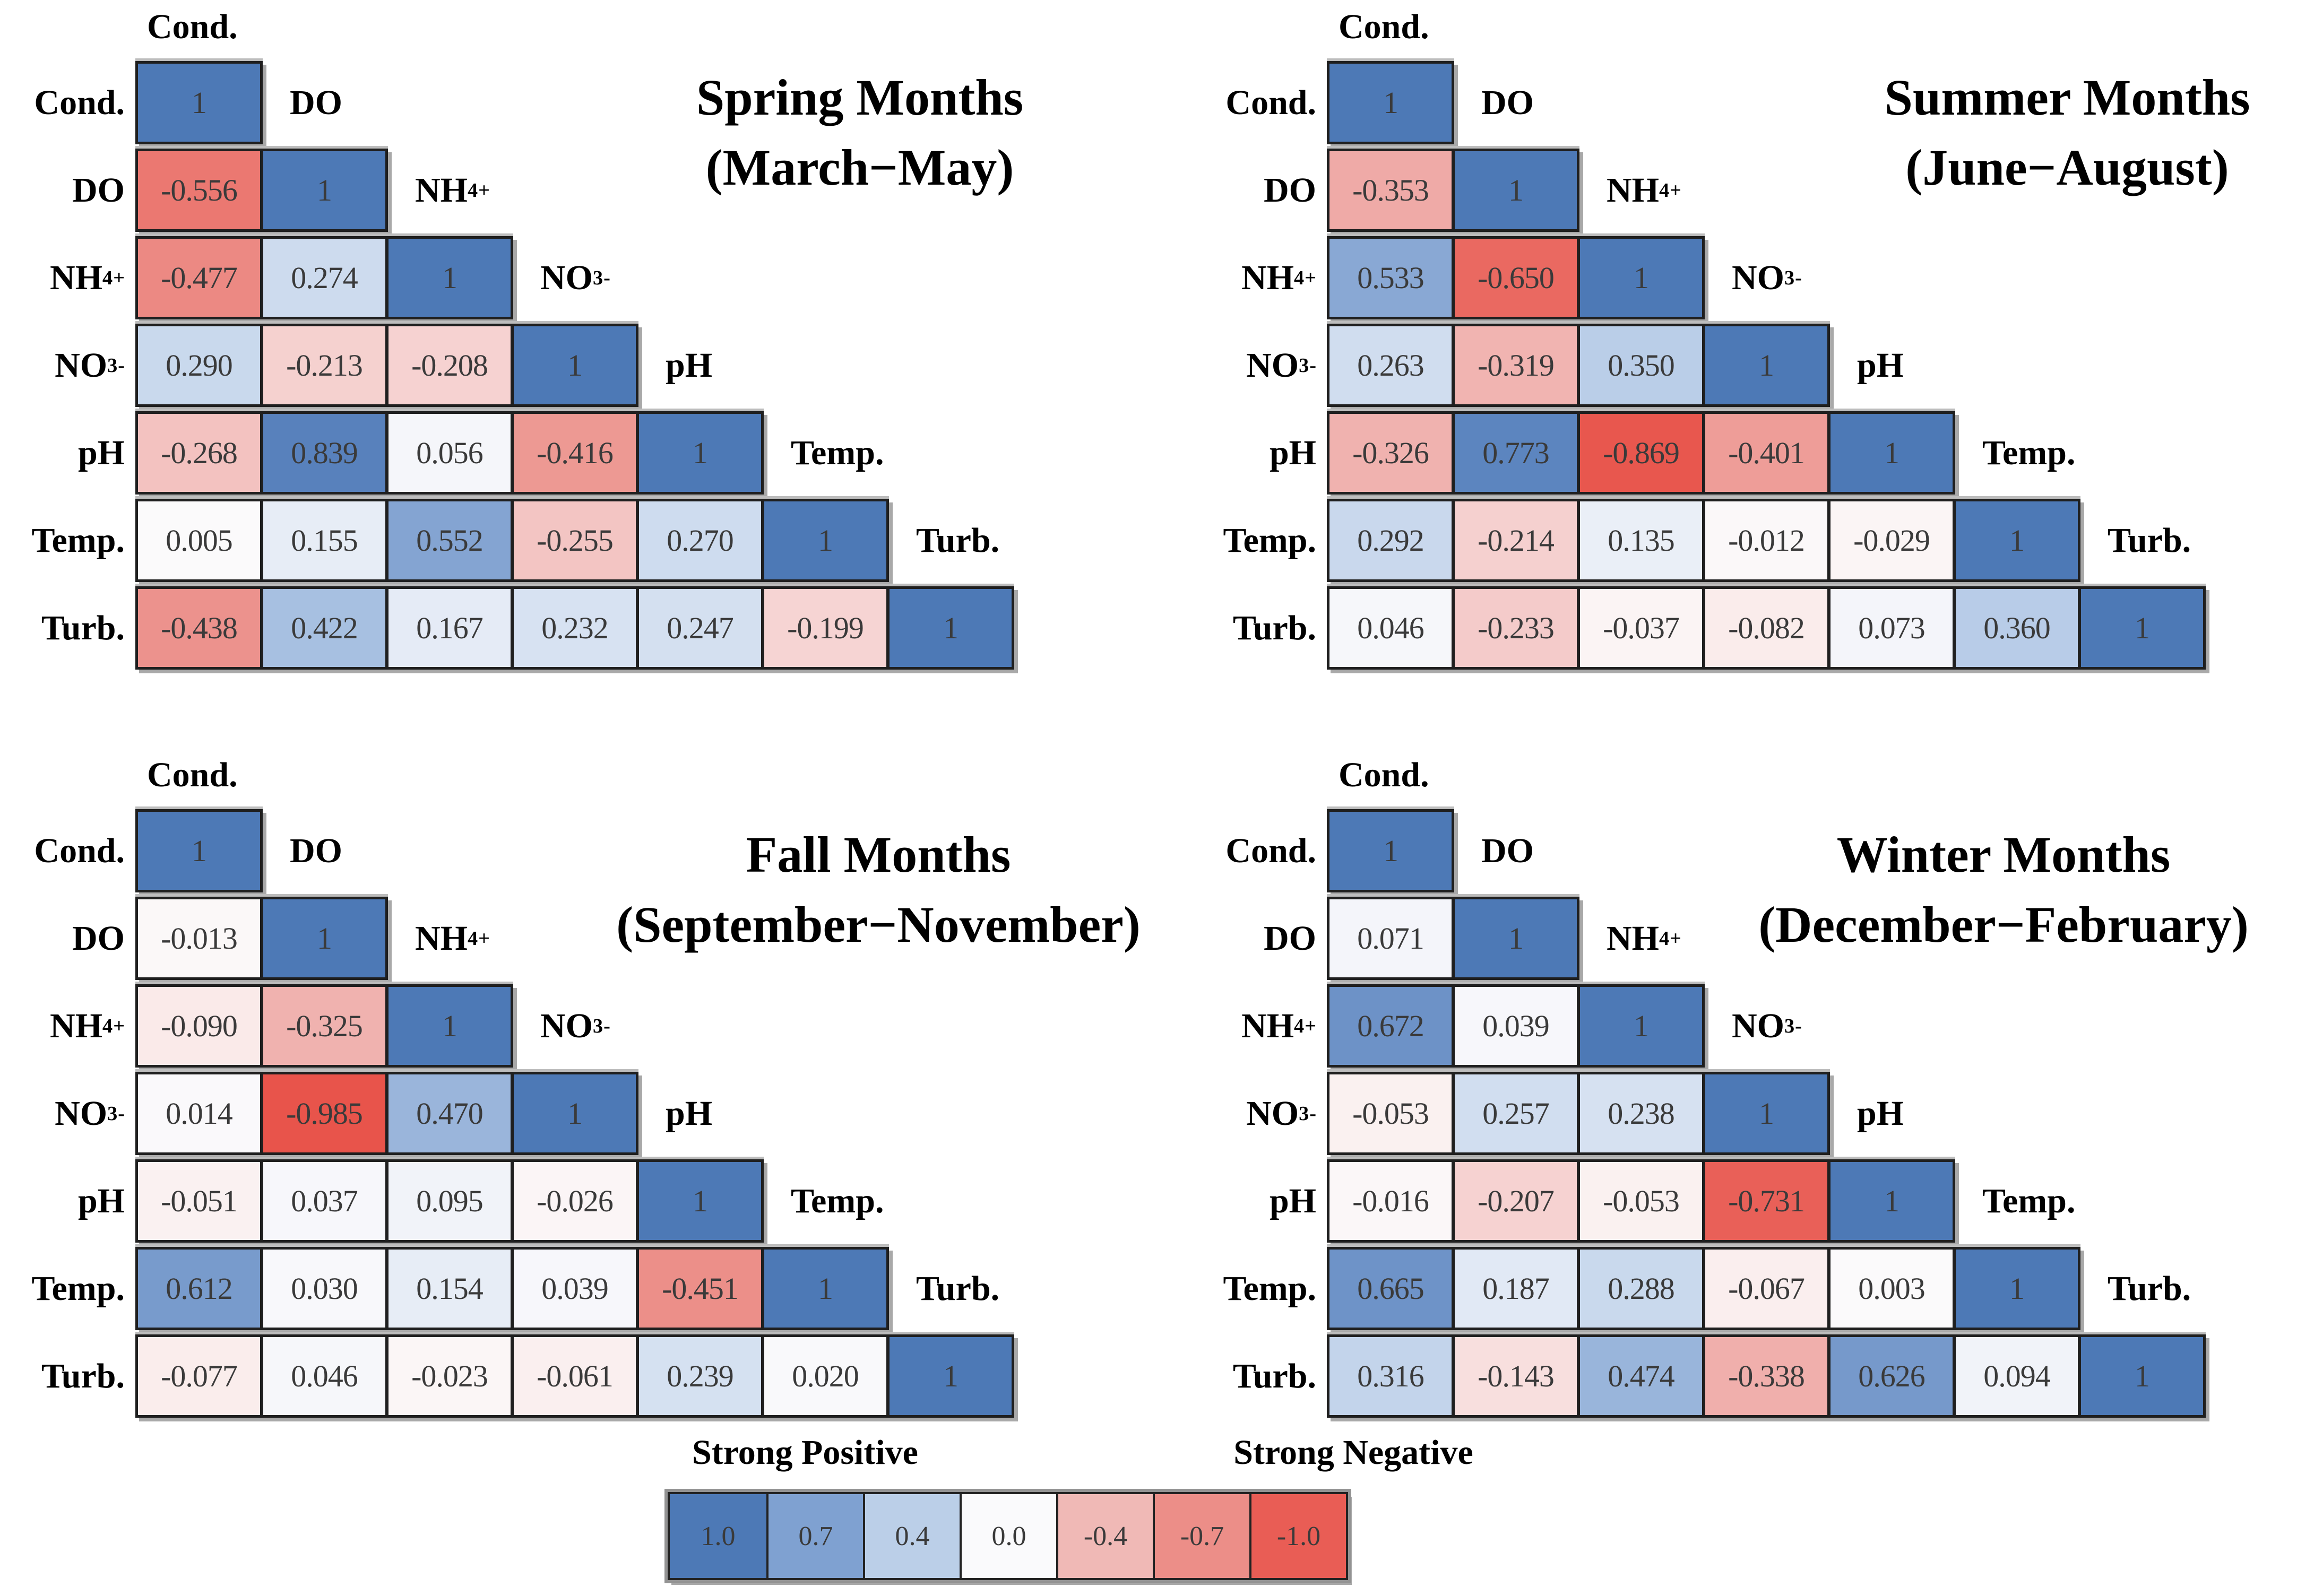  What do you see at coordinates (2067, 97) in the screenshot?
I see `panel-title-line1: Summer Months` at bounding box center [2067, 97].